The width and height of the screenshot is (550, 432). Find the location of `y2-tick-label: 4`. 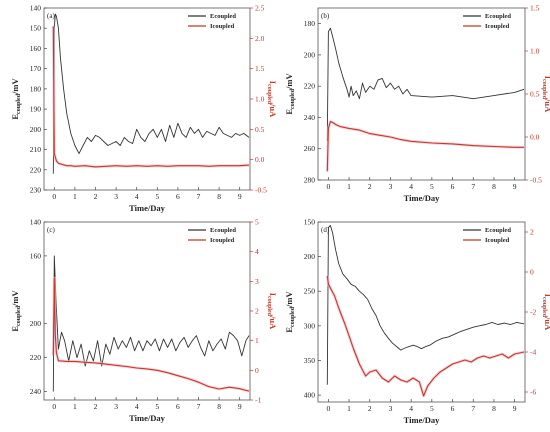

y2-tick-label: 4 is located at coordinates (257, 251).